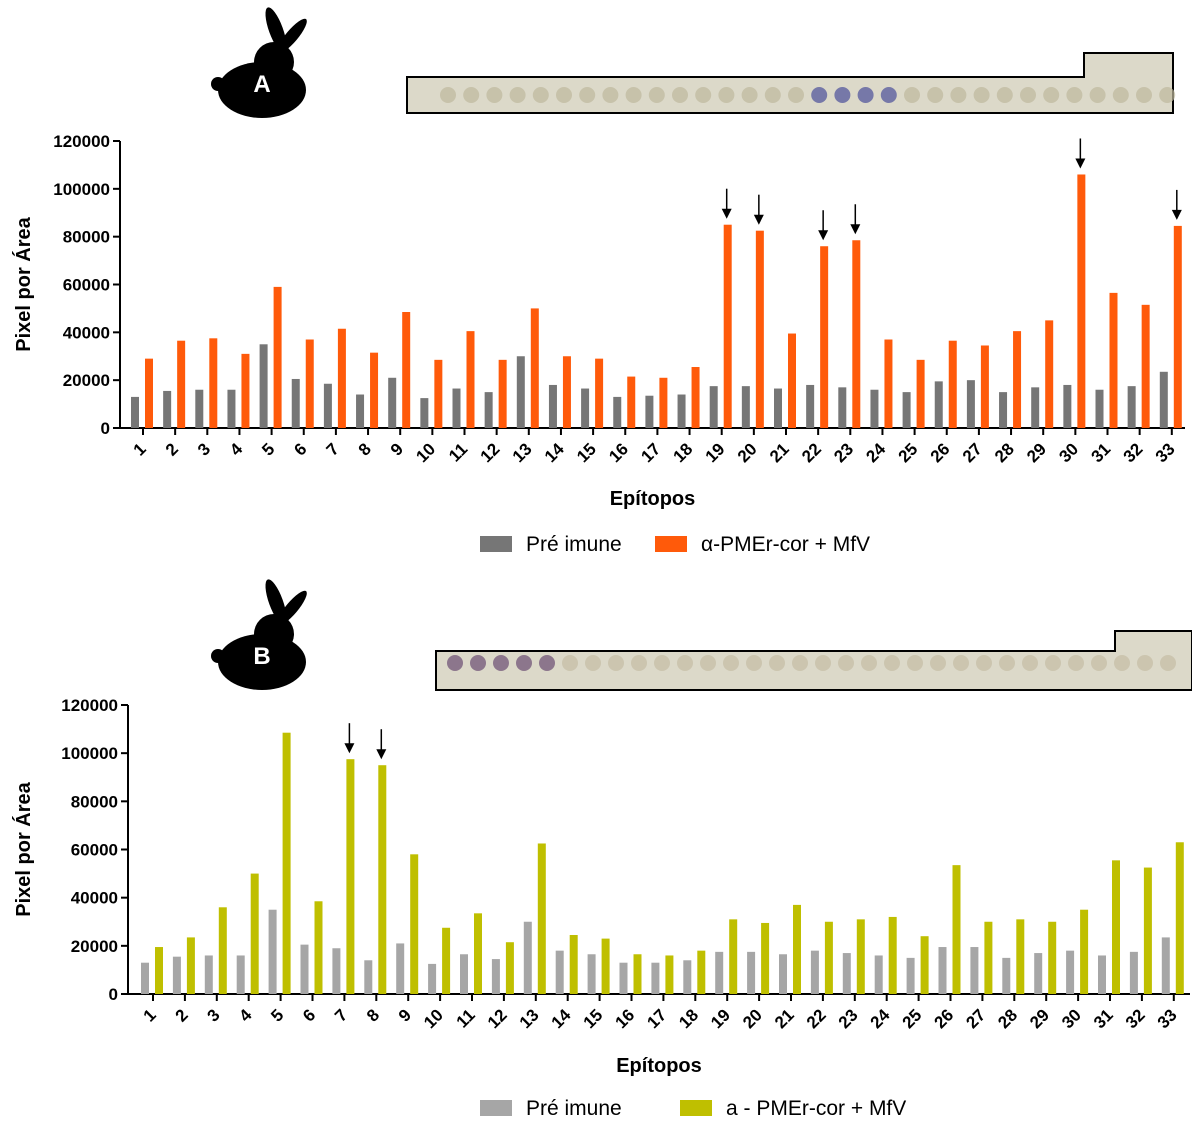  What do you see at coordinates (405, 1015) in the screenshot?
I see `x-tick-label: 9` at bounding box center [405, 1015].